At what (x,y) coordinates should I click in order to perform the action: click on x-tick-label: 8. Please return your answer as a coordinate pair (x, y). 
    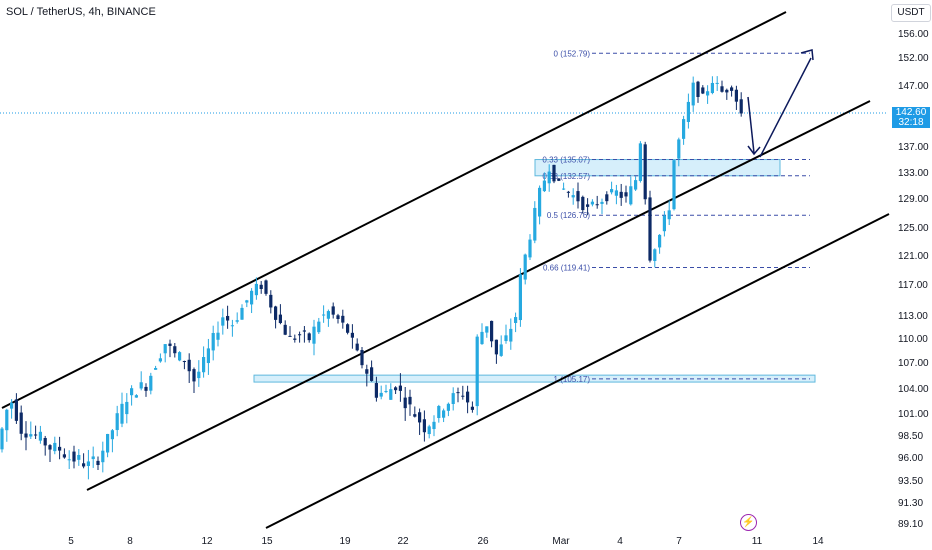
    Looking at the image, I should click on (130, 541).